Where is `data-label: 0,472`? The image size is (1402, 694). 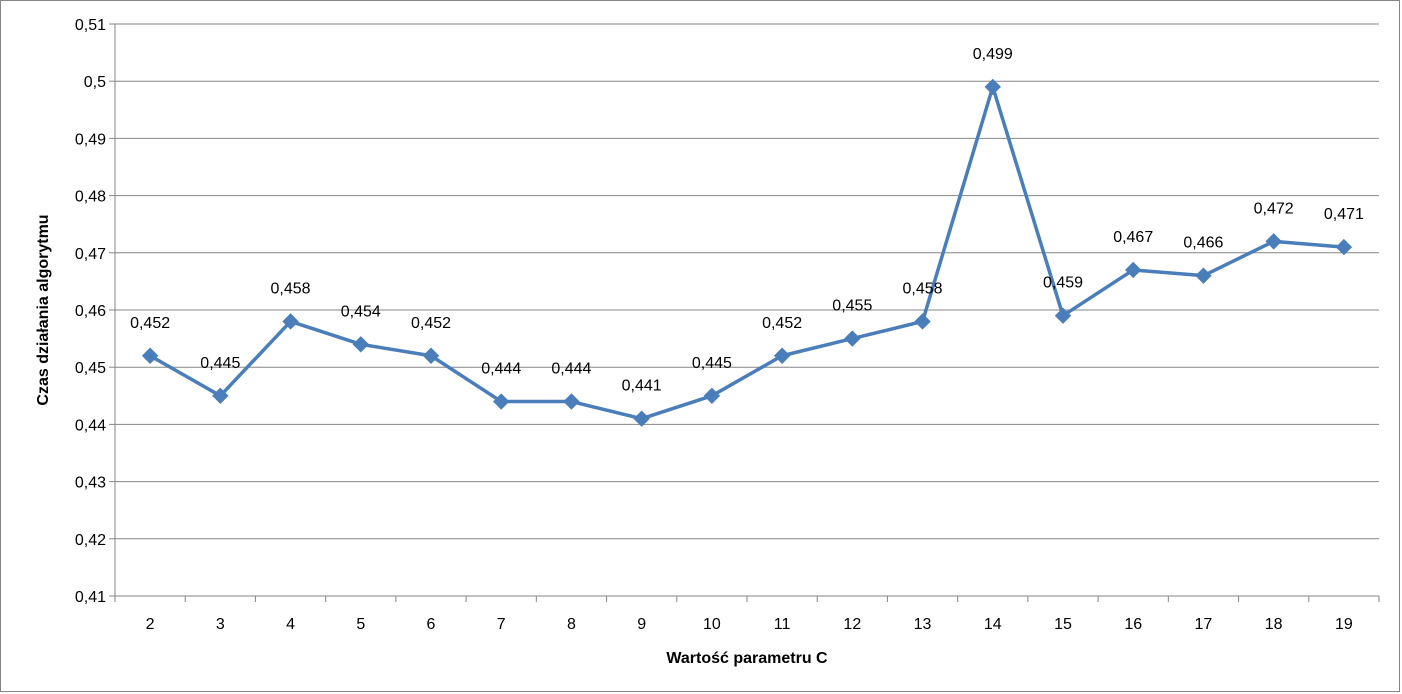
data-label: 0,472 is located at coordinates (1274, 208).